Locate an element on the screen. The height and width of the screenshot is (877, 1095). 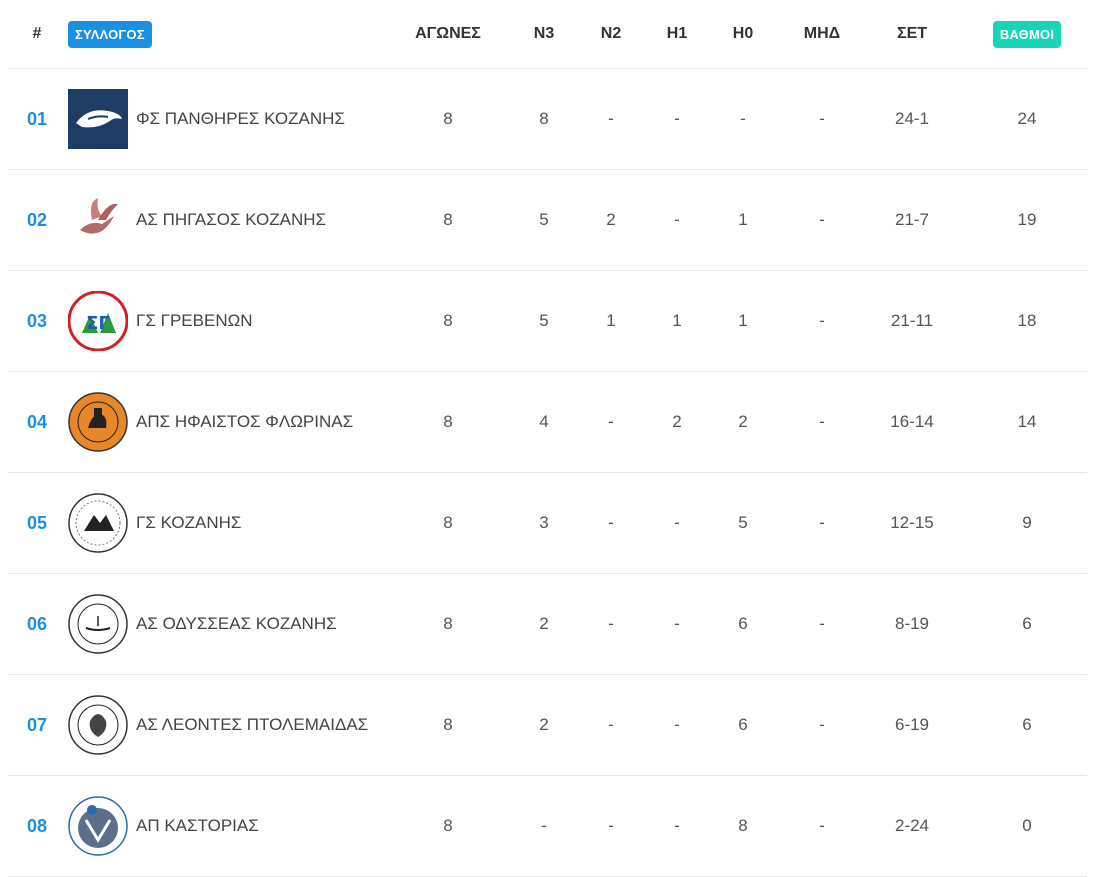
sets: 16-14 is located at coordinates (912, 421).